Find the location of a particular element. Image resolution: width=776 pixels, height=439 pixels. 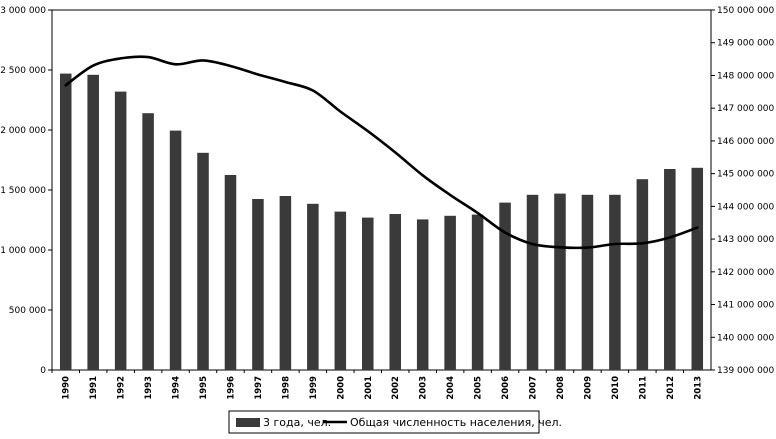

bar-1992 is located at coordinates (120, 230).